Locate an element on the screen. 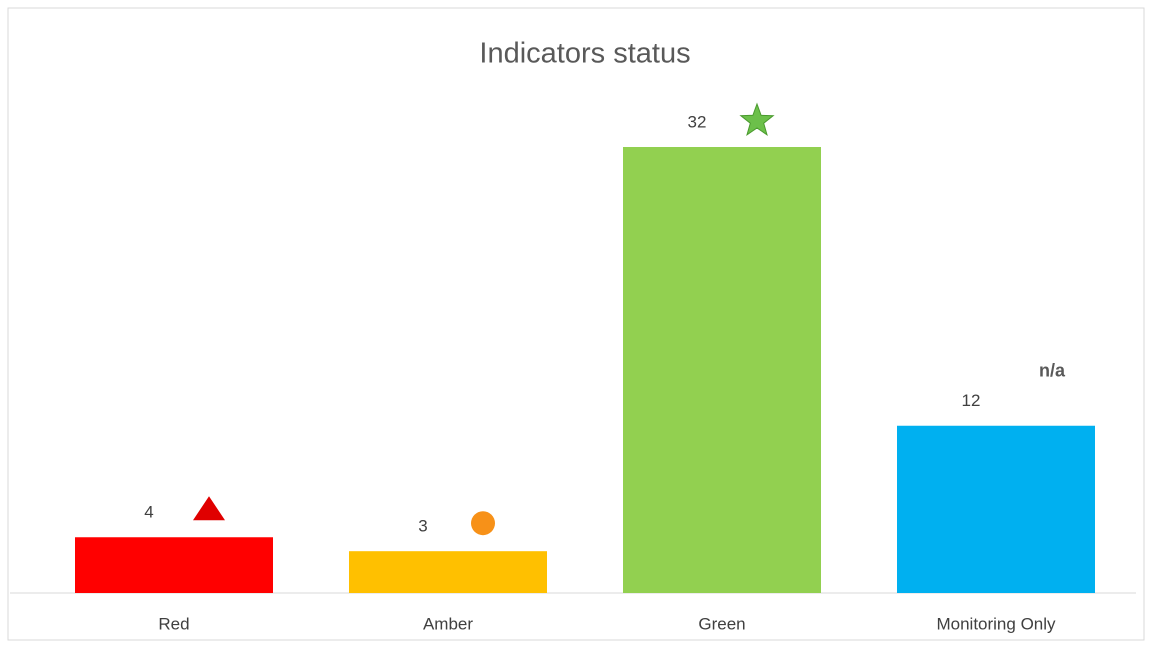 The height and width of the screenshot is (648, 1152). x-tick-label: Red is located at coordinates (173, 623).